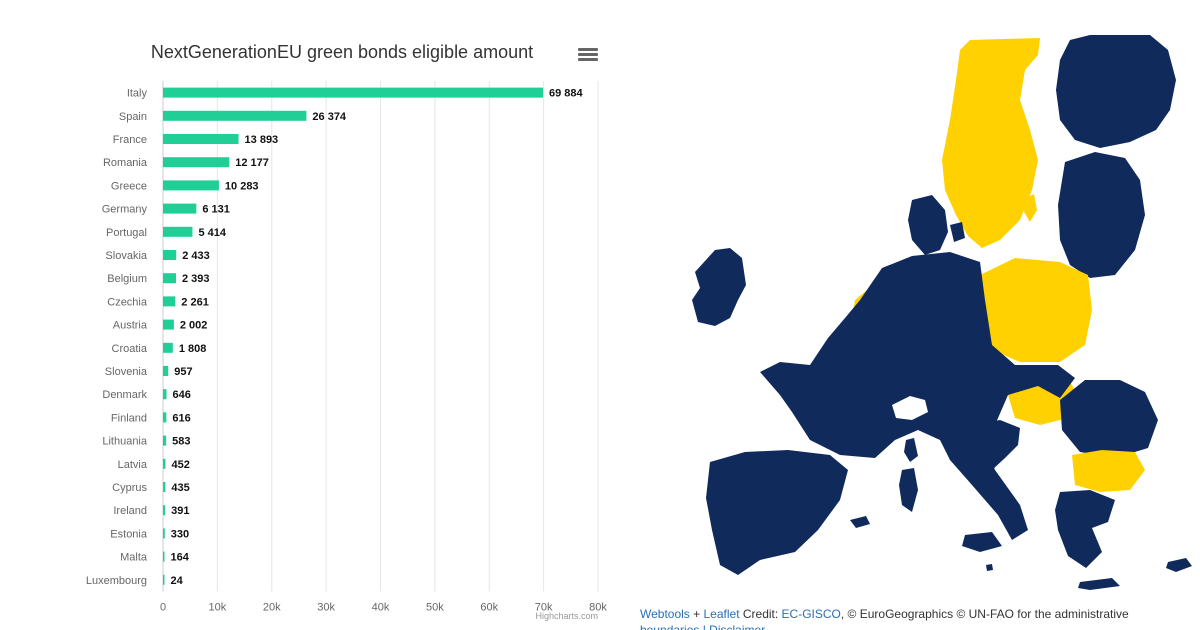 This screenshot has height=630, width=1200. Describe the element at coordinates (566, 94) in the screenshot. I see `data-label: 69 884` at that location.